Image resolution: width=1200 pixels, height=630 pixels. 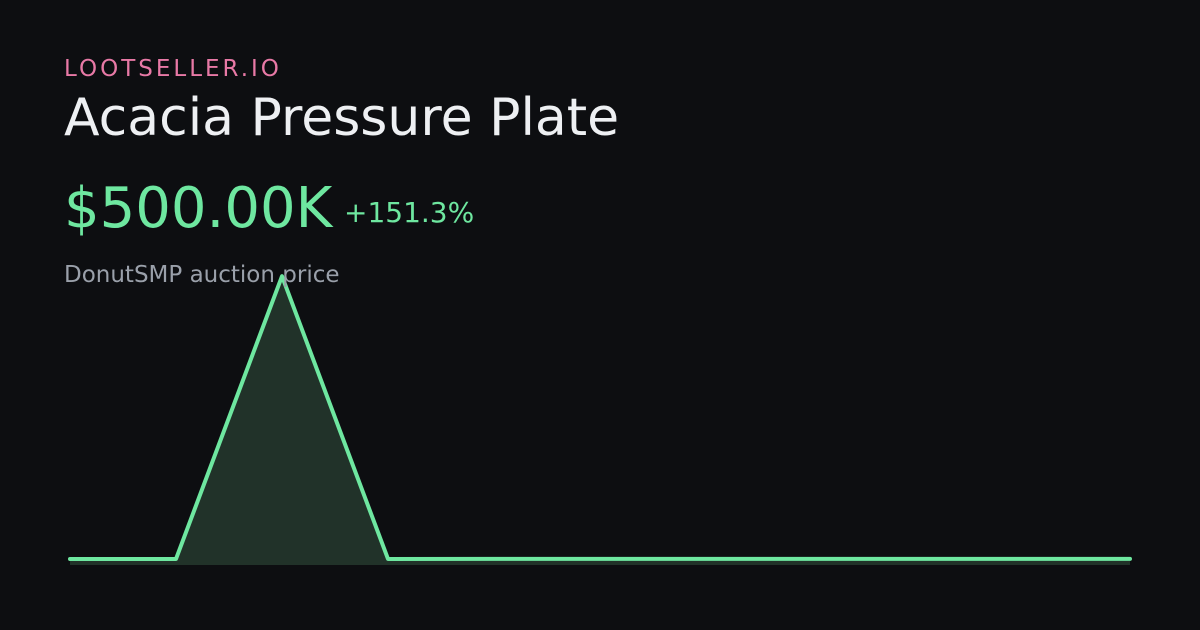 What do you see at coordinates (202, 275) in the screenshot?
I see `subtitle: DonutSMP auction price` at bounding box center [202, 275].